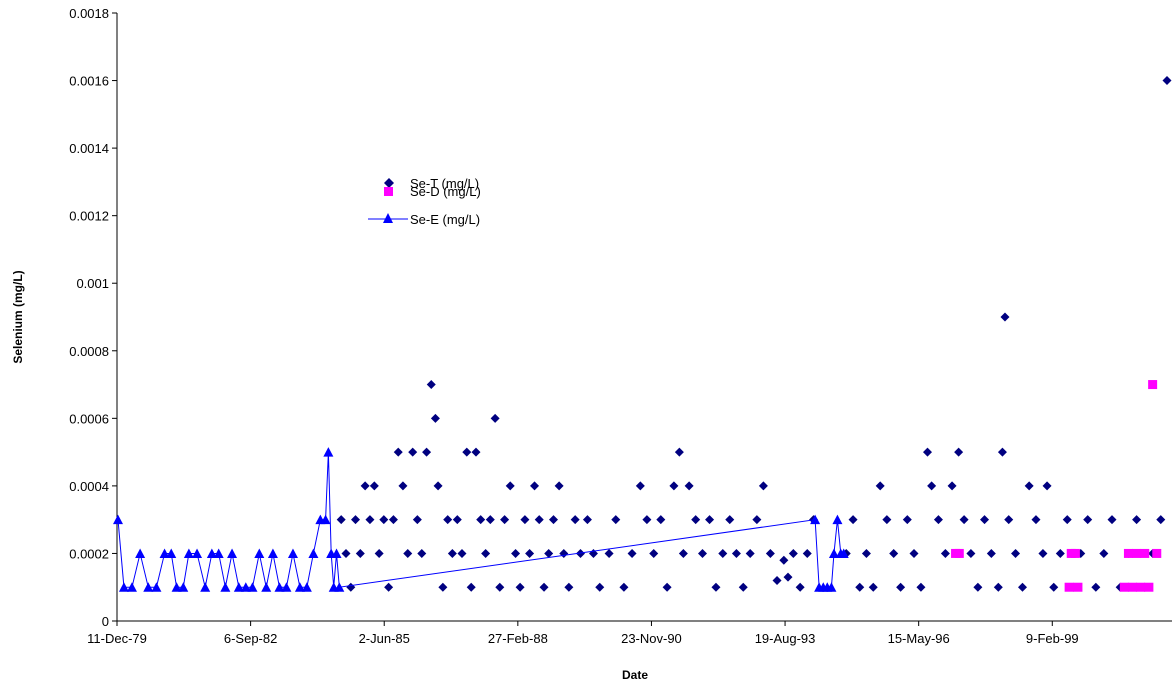  I want to click on y-tick-label: 0.0016, so click(89, 81).